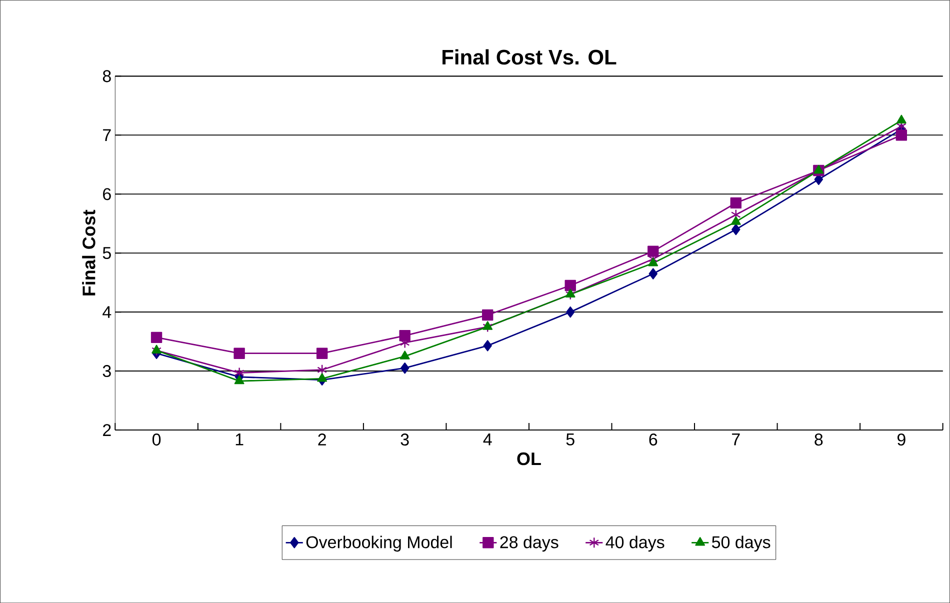 Image resolution: width=950 pixels, height=603 pixels. I want to click on x-tick-label: 0, so click(156, 439).